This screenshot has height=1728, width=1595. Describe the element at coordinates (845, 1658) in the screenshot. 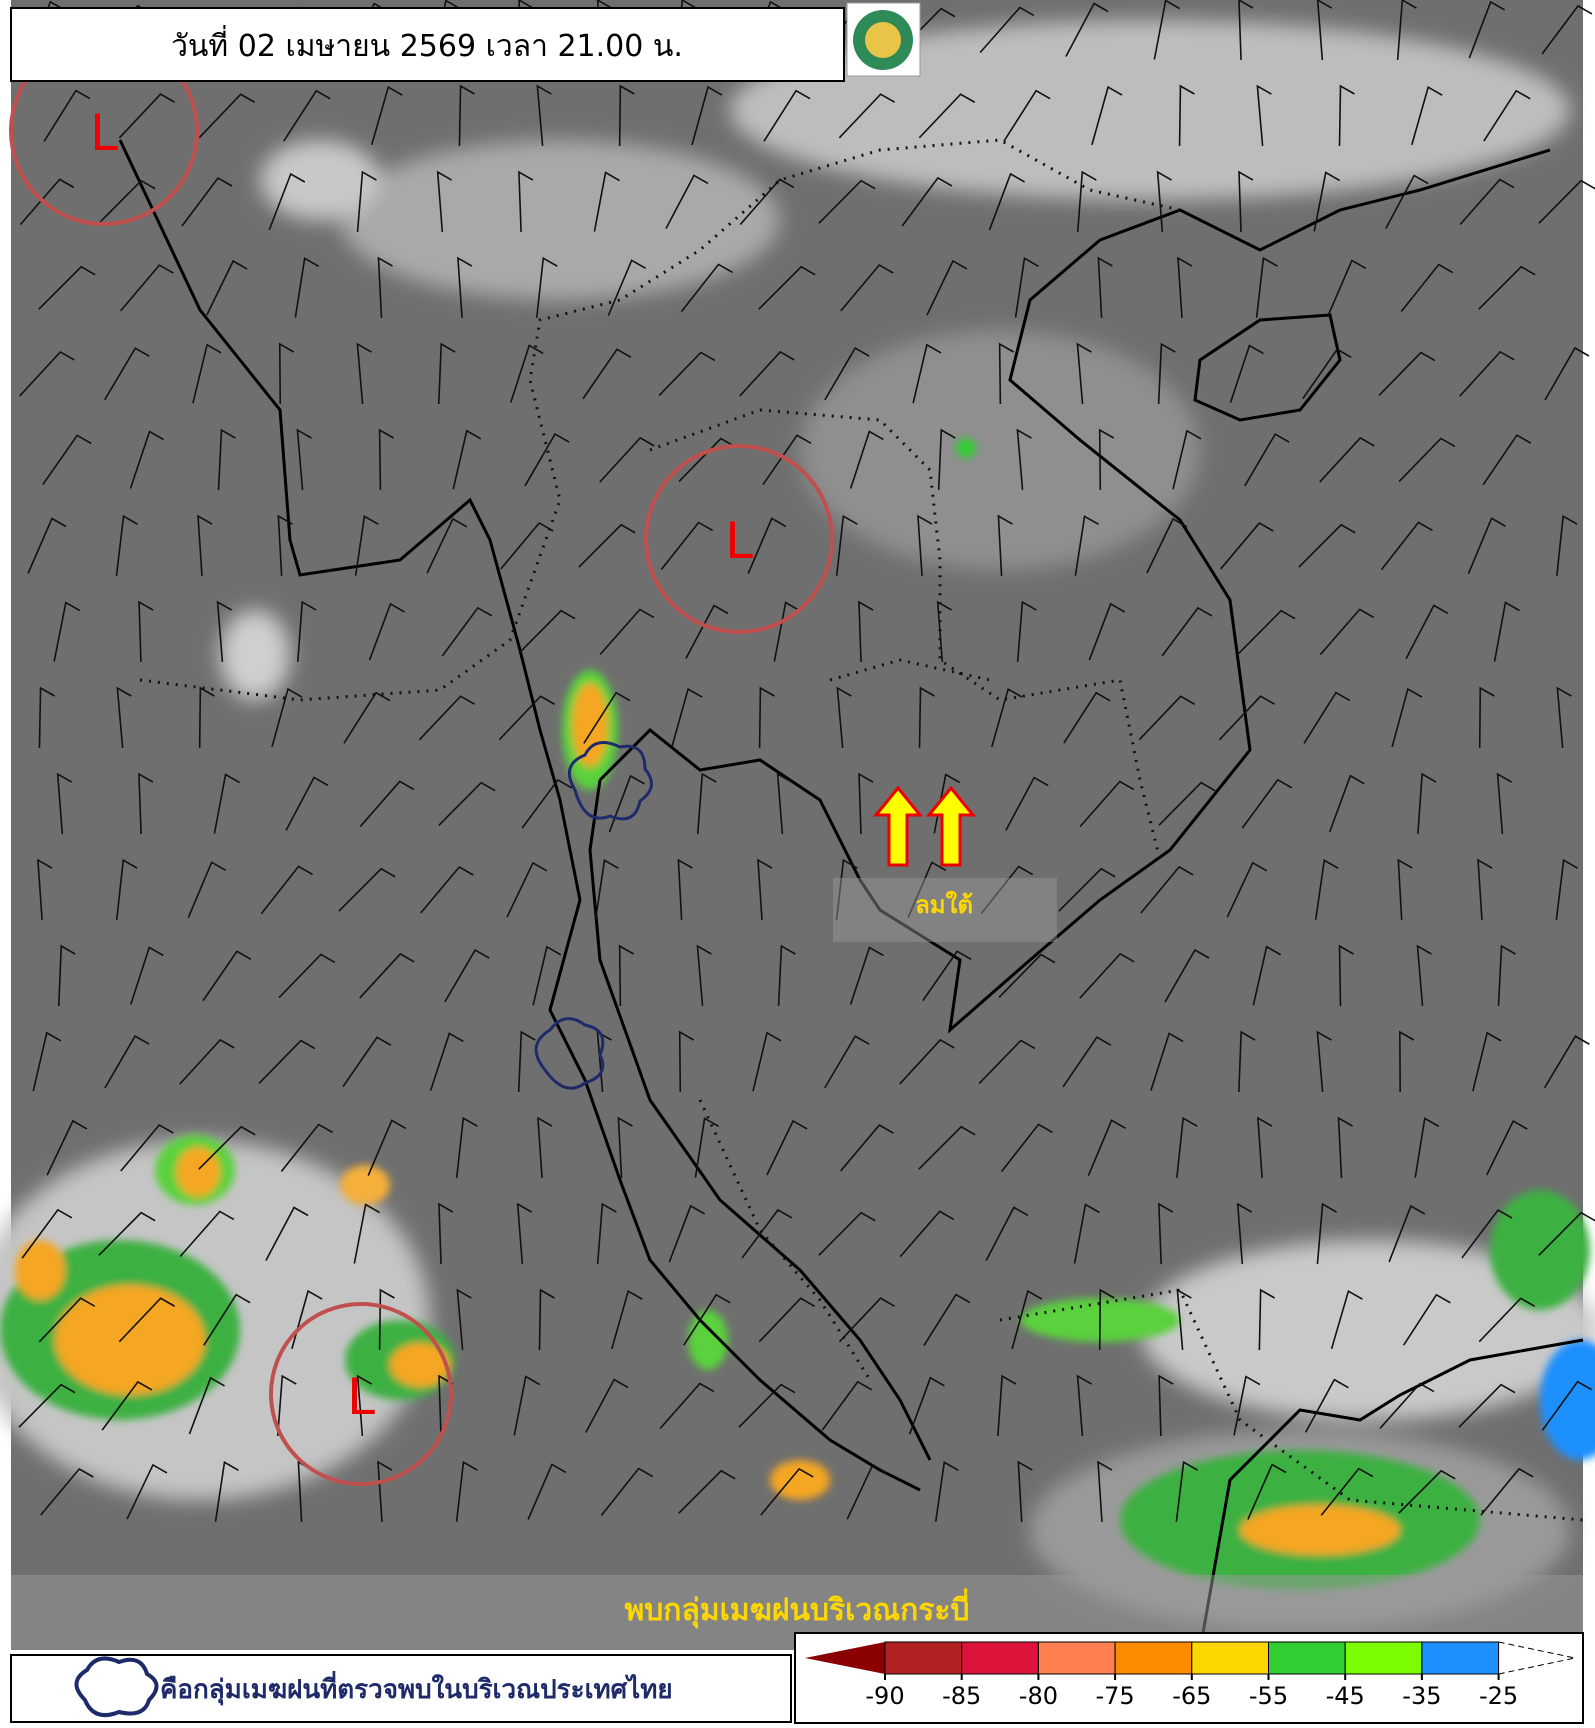

I see `colorbar-arrow` at that location.